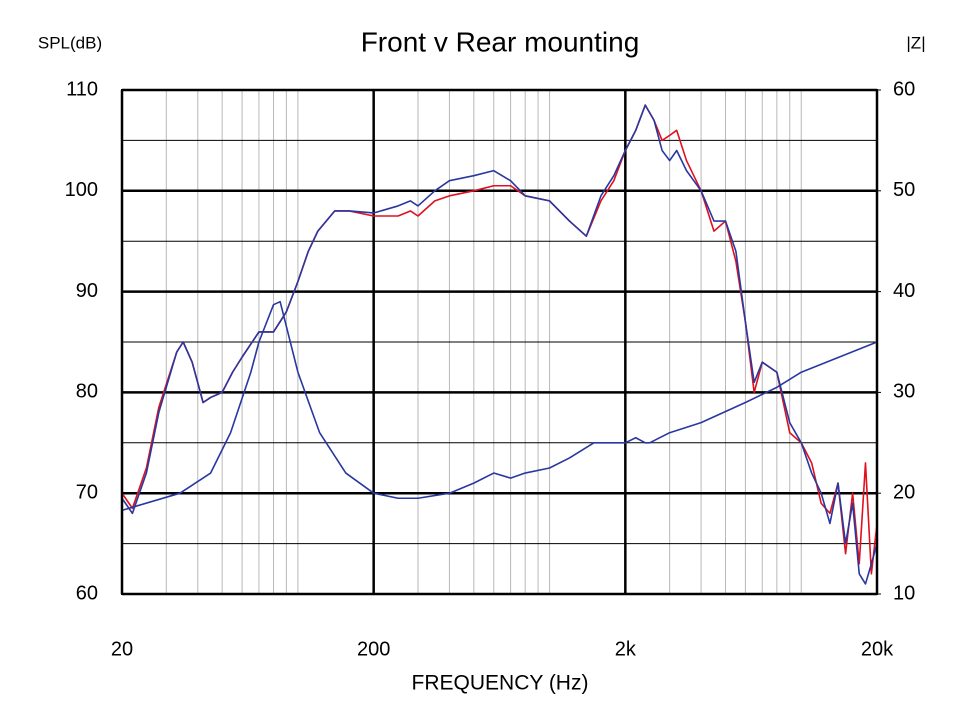 This screenshot has width=980, height=725. What do you see at coordinates (626, 649) in the screenshot?
I see `x-tick-label: 2k` at bounding box center [626, 649].